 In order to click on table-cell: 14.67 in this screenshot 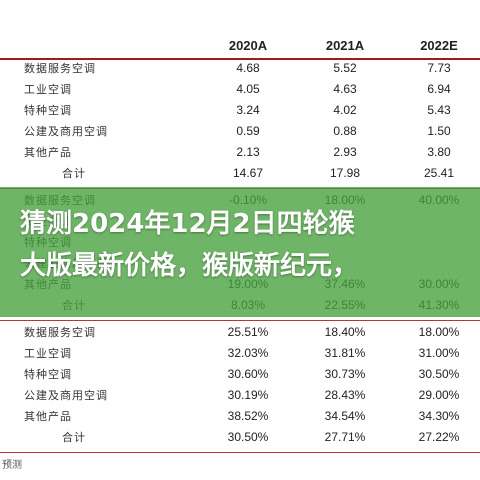, I will do `click(248, 173)`.